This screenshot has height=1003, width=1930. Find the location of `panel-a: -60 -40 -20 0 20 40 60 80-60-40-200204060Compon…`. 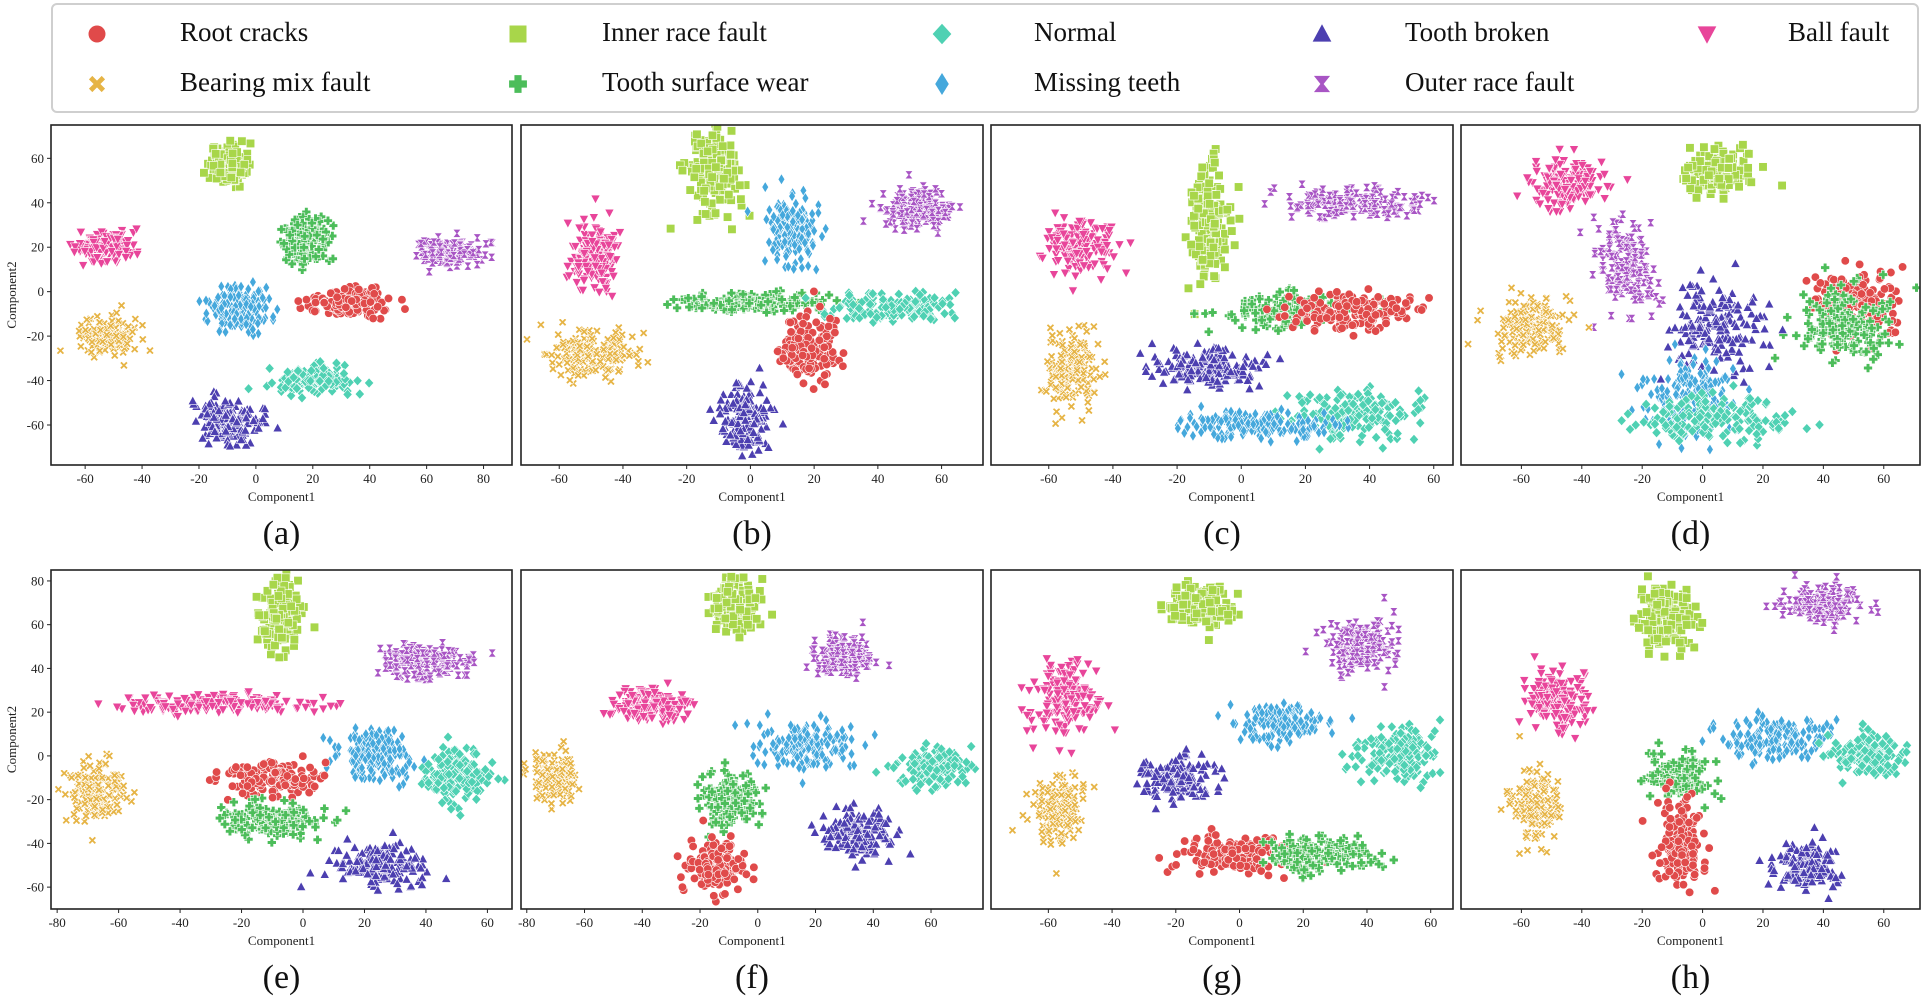

panel-a: -60 -40 -20 0 20 40 60 80-60-40-200204060Compon… is located at coordinates (258, 338).